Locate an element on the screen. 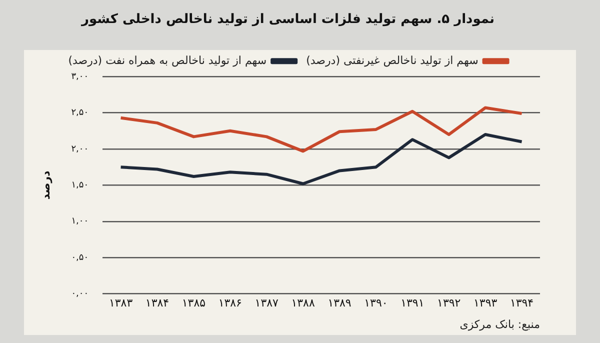 This screenshot has height=343, width=600. x-tick-label: ۱۳۹۴ is located at coordinates (522, 303).